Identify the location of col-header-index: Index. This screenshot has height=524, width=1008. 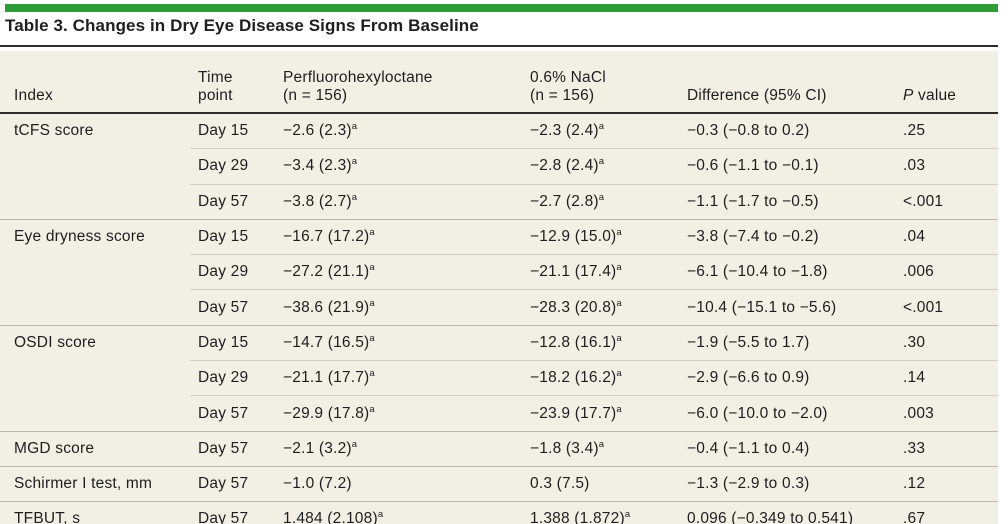
(95, 82).